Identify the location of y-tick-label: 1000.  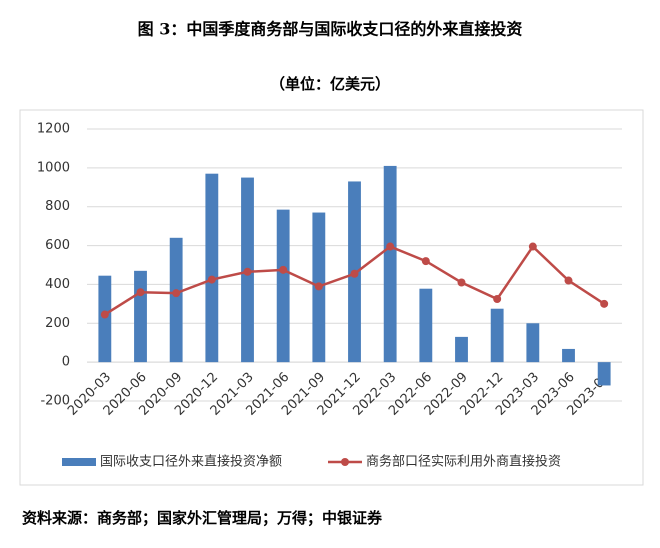
(53, 167).